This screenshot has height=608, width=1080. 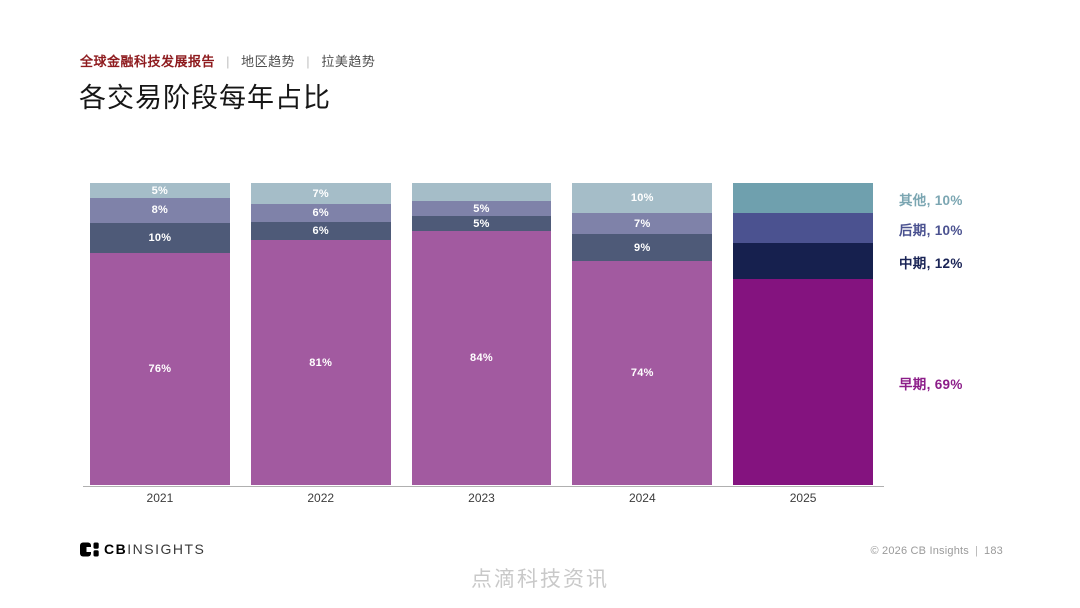 I want to click on copyright-text: © 2026 CB Insights, so click(x=919, y=551).